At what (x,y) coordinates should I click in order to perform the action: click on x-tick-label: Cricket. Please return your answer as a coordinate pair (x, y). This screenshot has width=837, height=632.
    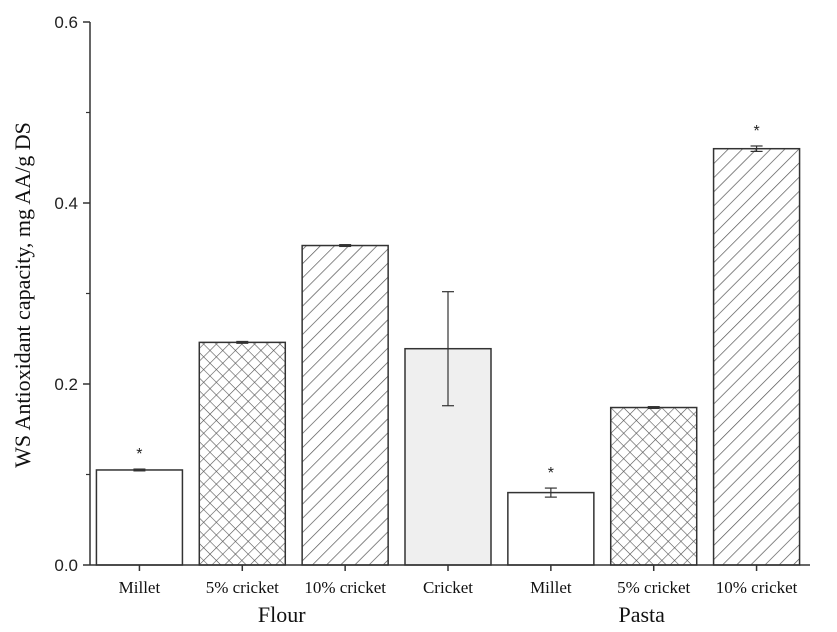
    Looking at the image, I should click on (448, 587).